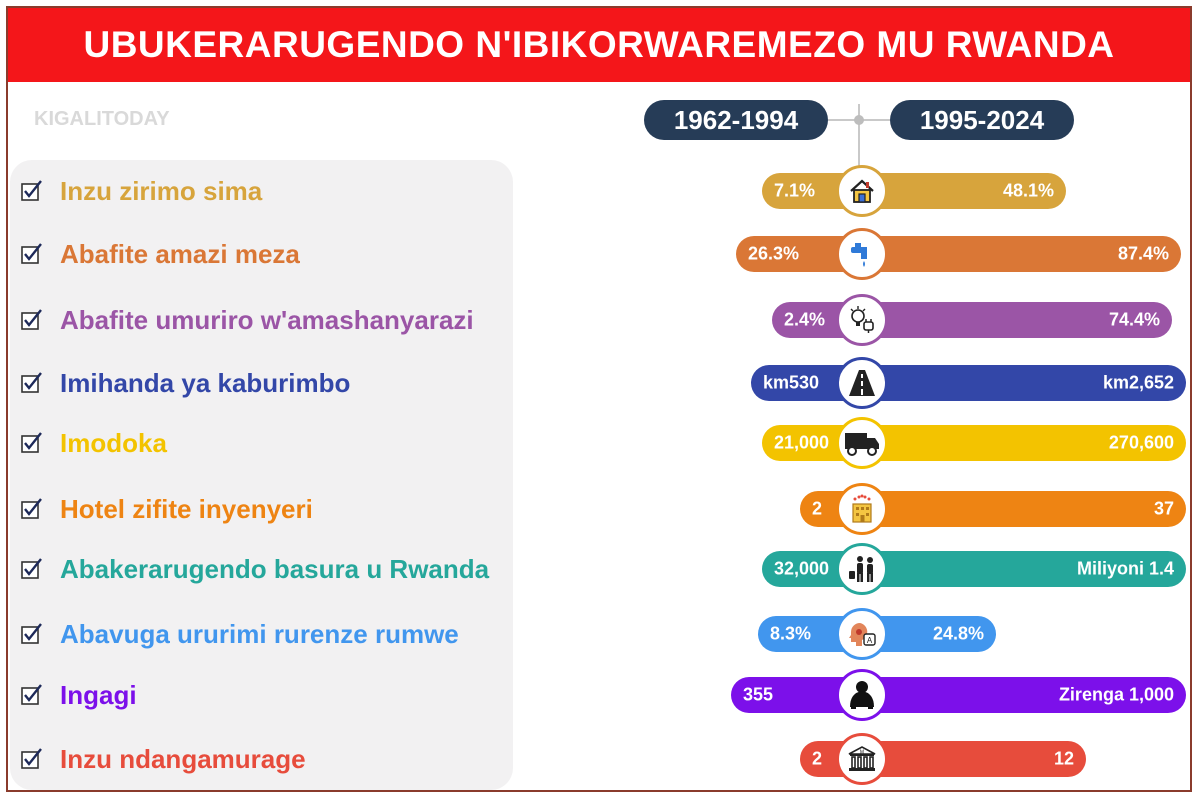  What do you see at coordinates (862, 753) in the screenshot?
I see `svg-text: M` at bounding box center [862, 753].